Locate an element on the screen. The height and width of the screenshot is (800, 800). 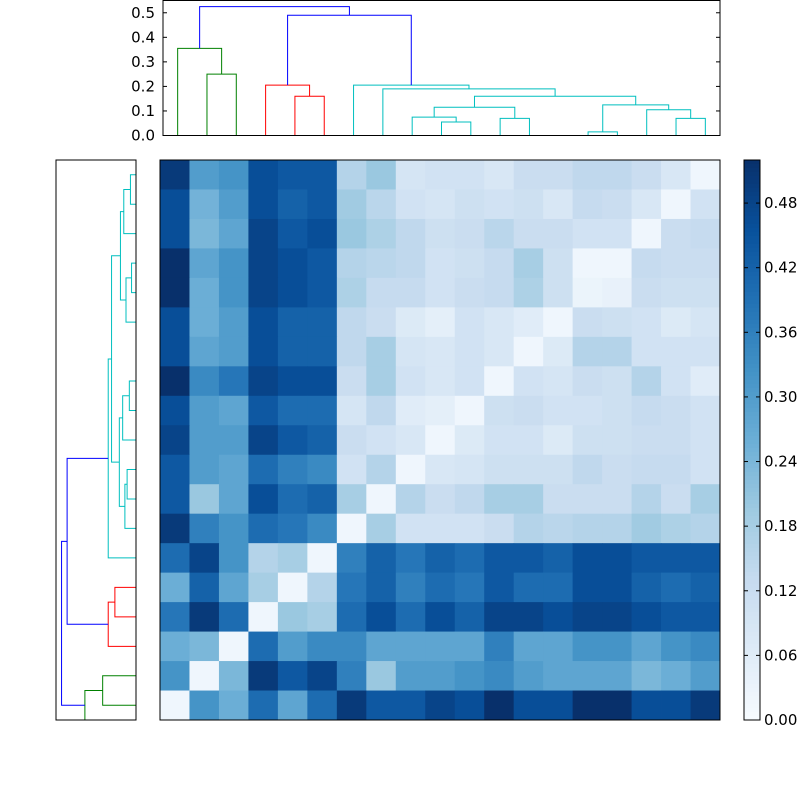
colorbar-frame is located at coordinates (752, 440).